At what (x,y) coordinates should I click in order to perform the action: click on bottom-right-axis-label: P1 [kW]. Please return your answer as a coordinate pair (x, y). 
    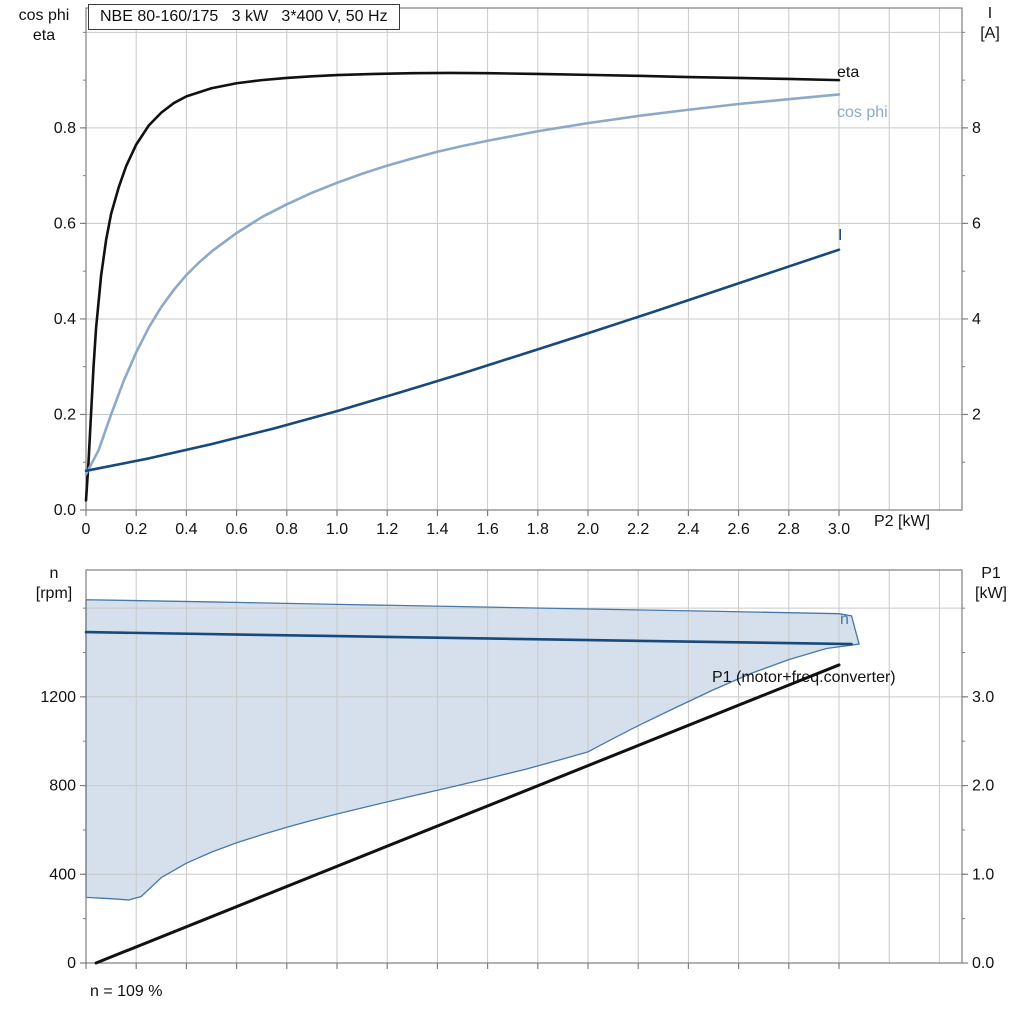
    Looking at the image, I should click on (991, 583).